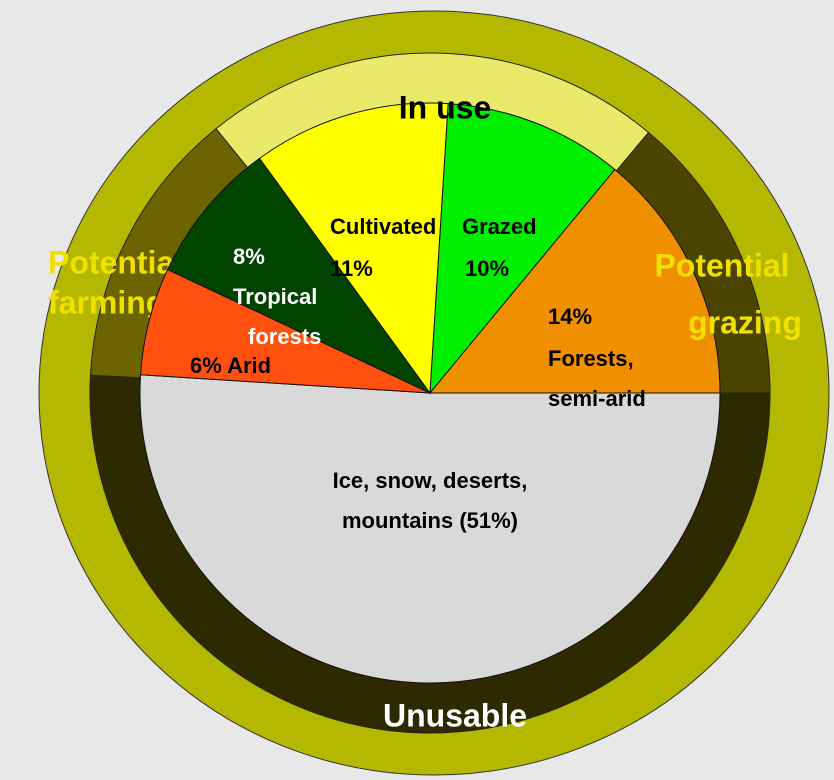 This screenshot has height=780, width=834. What do you see at coordinates (383, 226) in the screenshot?
I see `slice-label: Cultivated` at bounding box center [383, 226].